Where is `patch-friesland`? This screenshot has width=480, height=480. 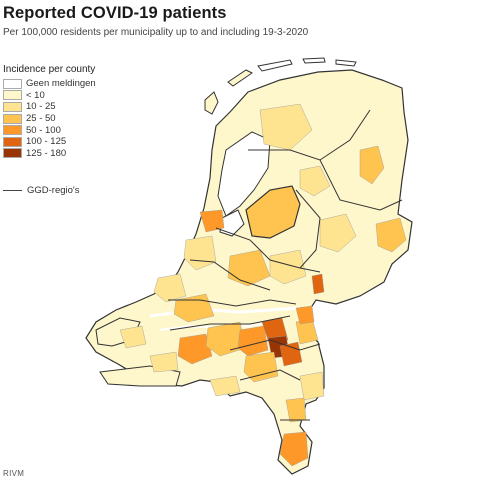
patch-friesland is located at coordinates (286, 127).